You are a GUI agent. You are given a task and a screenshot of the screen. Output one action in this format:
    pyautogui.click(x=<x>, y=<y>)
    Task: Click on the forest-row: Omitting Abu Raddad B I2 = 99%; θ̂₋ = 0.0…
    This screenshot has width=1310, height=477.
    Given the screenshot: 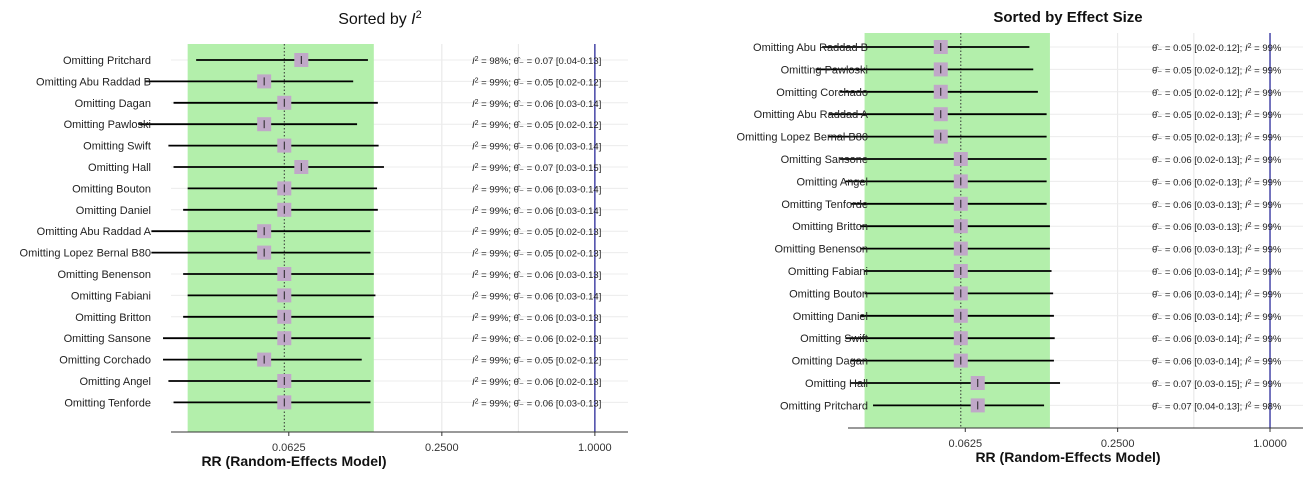 What is the action you would take?
    pyautogui.click(x=318, y=81)
    